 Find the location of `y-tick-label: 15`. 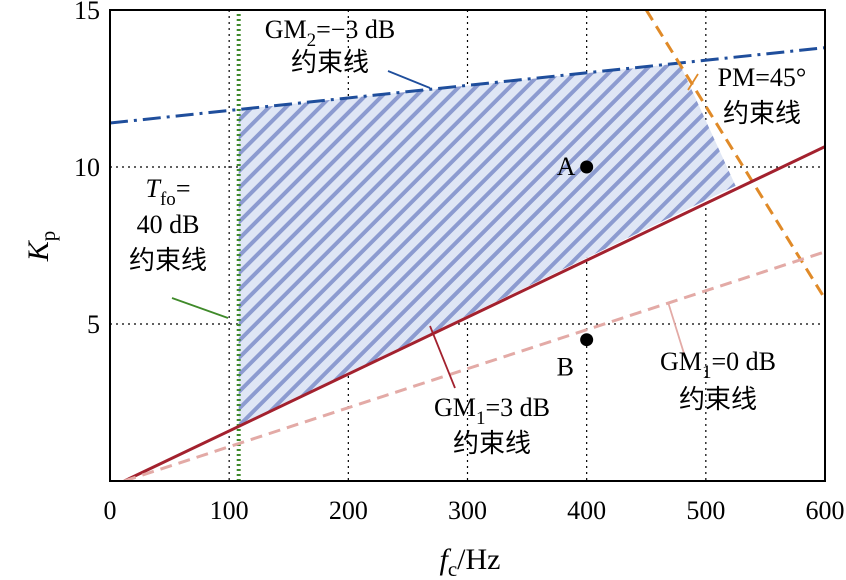

y-tick-label: 15 is located at coordinates (87, 12).